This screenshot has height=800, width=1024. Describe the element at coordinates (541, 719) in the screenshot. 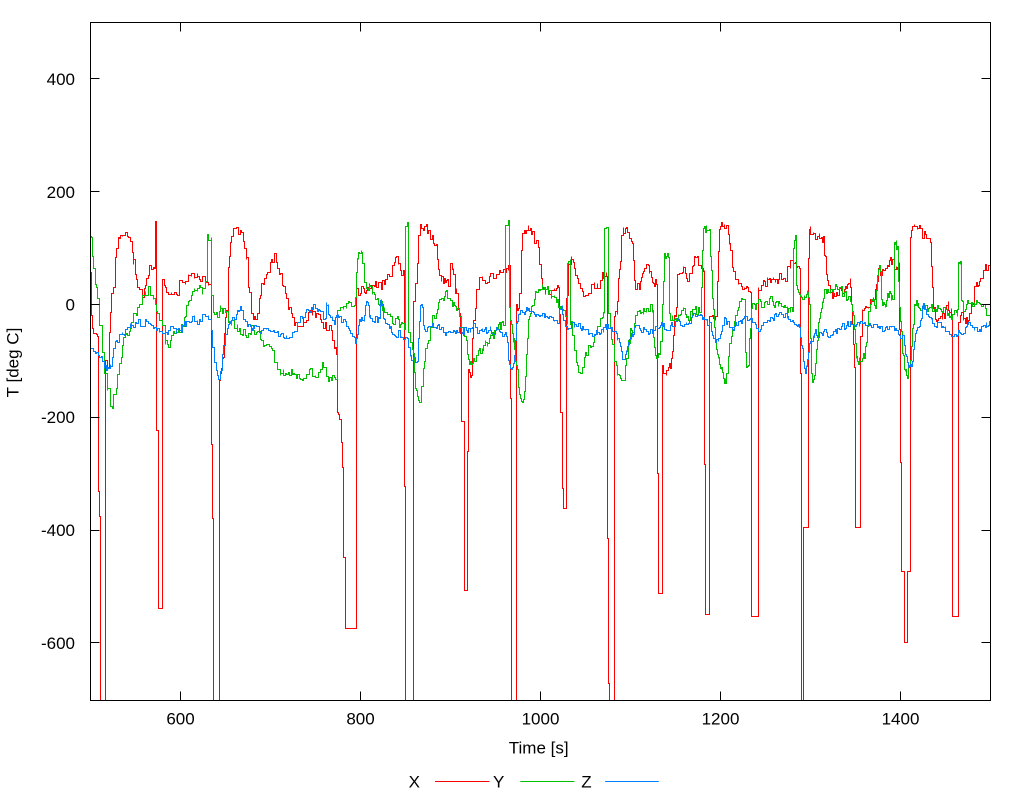

I see `svg-text: 1000` at that location.